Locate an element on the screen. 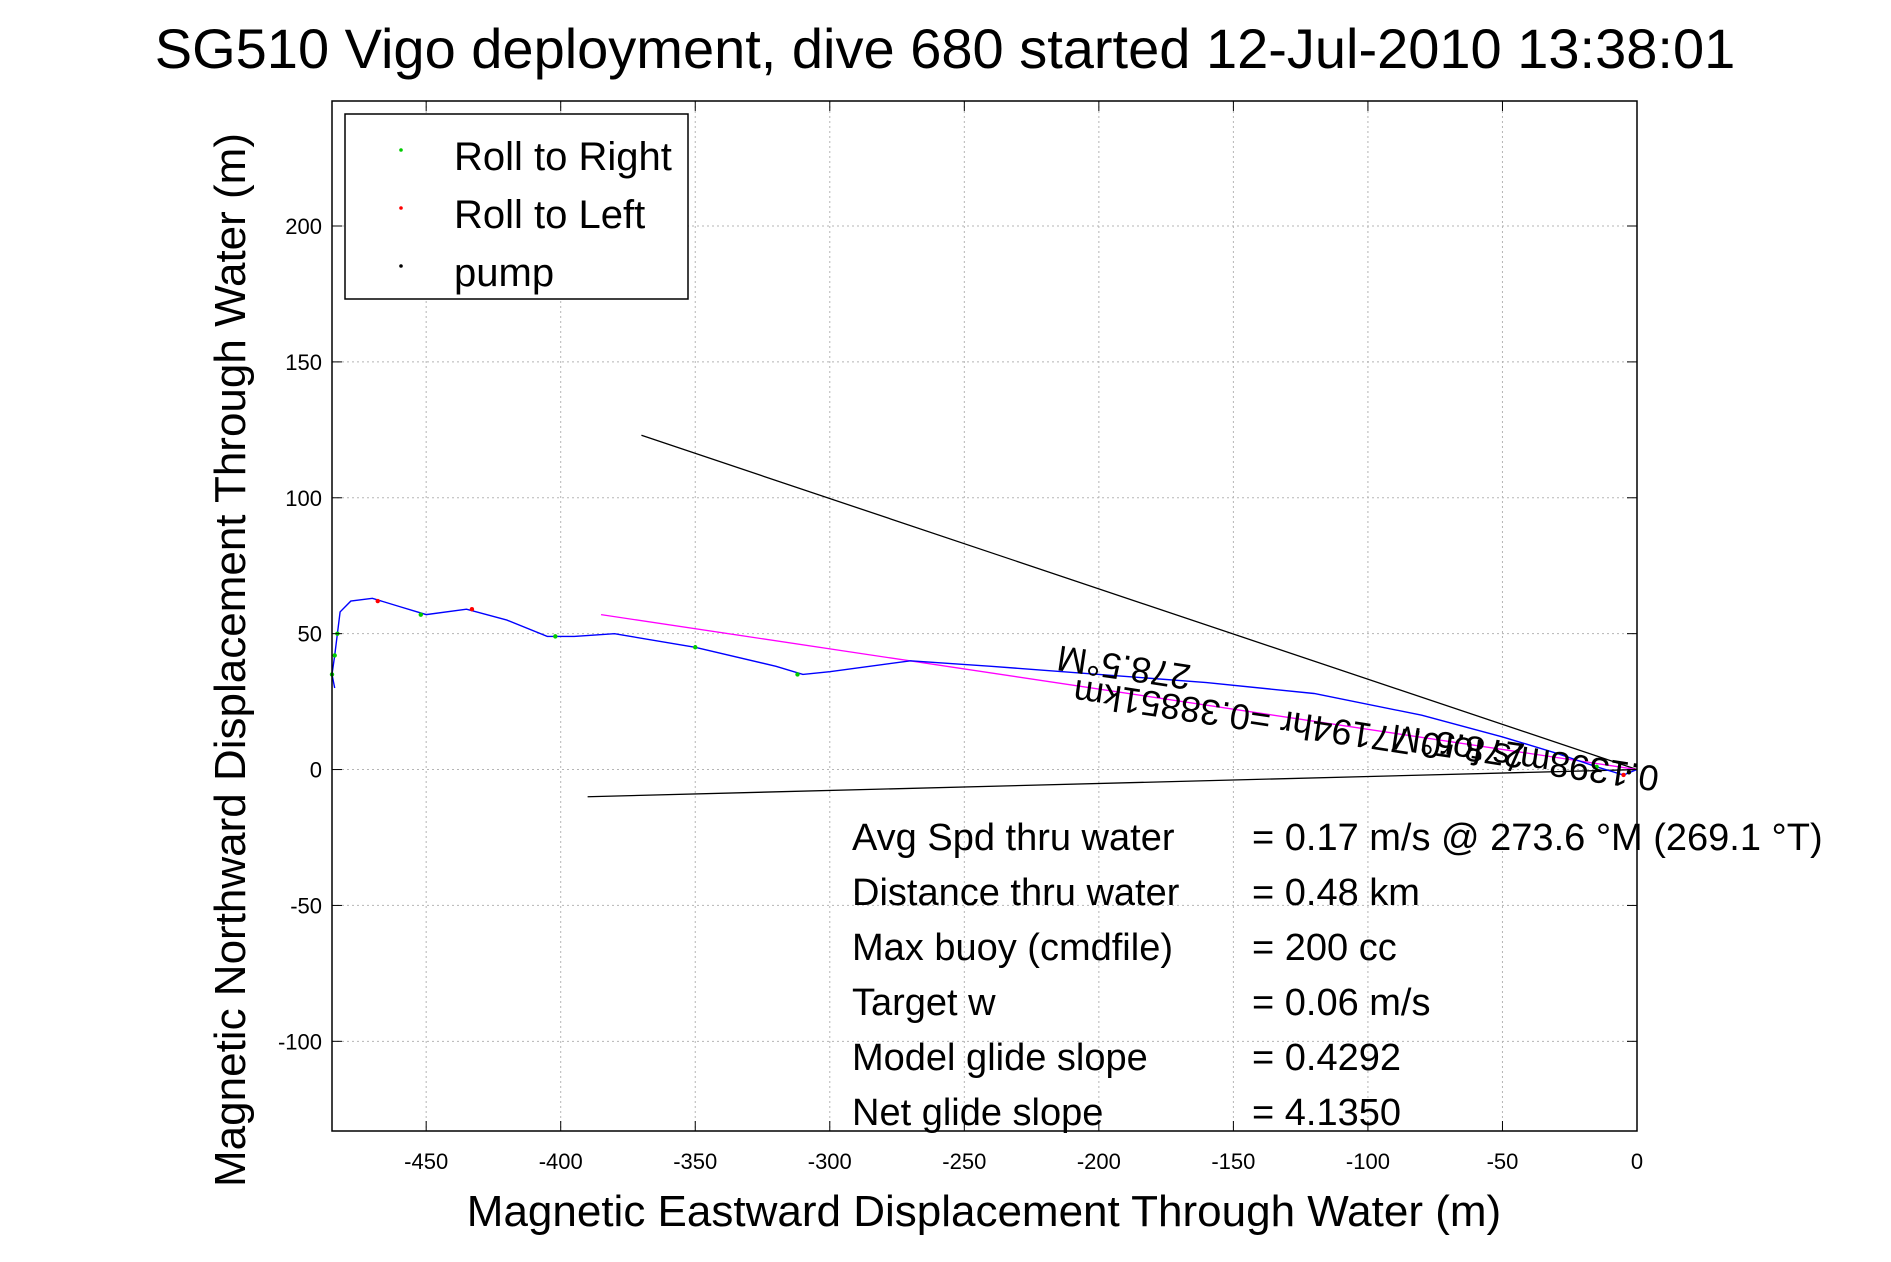 The width and height of the screenshot is (1891, 1262). heading-line is located at coordinates (1119, 692).